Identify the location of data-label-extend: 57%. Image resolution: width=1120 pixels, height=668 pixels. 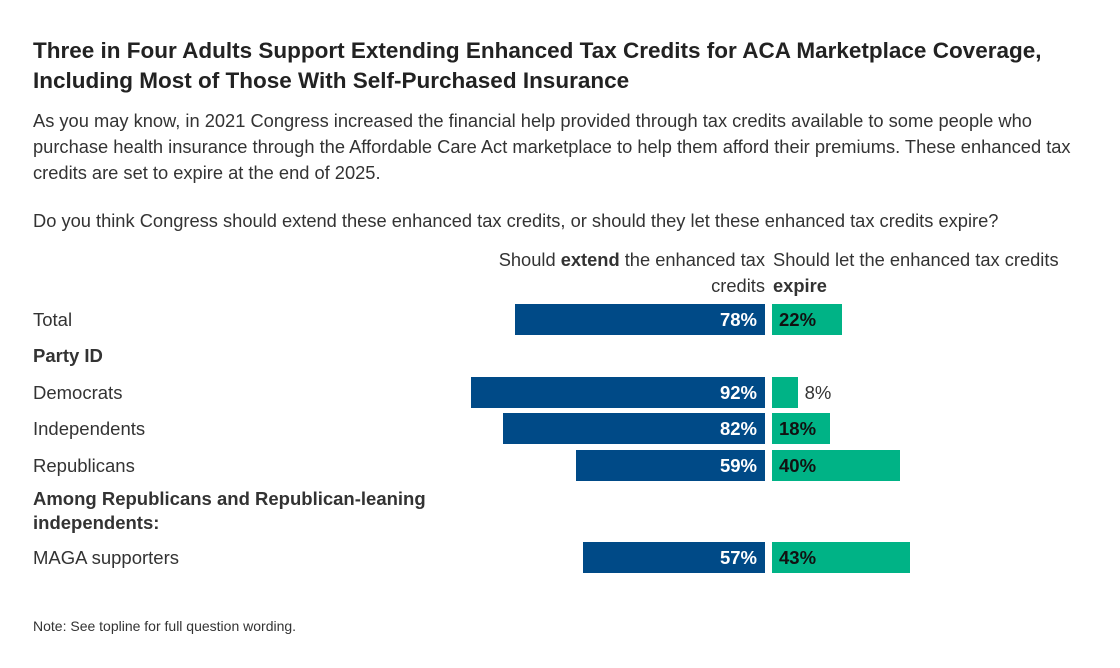
(738, 557).